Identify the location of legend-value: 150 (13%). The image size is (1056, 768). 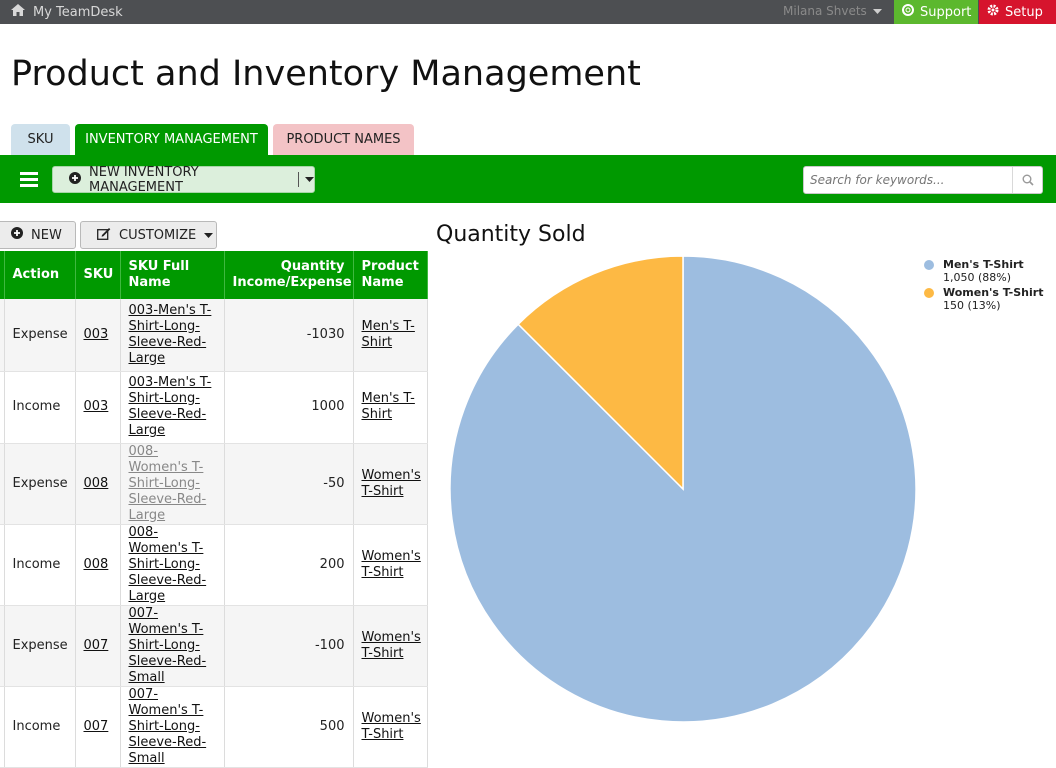
(972, 305).